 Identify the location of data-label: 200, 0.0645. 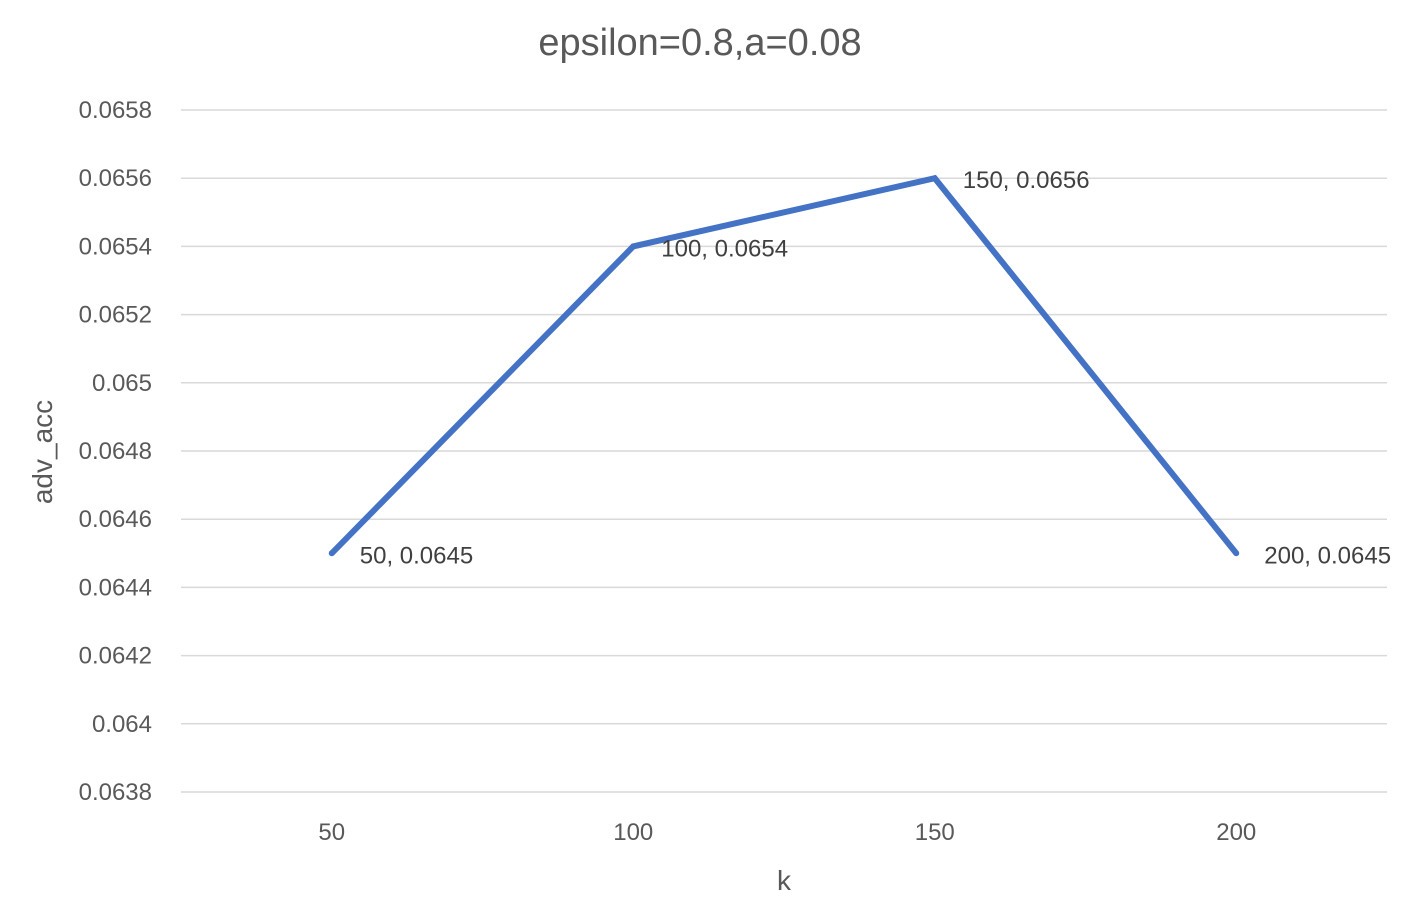
(1327, 555).